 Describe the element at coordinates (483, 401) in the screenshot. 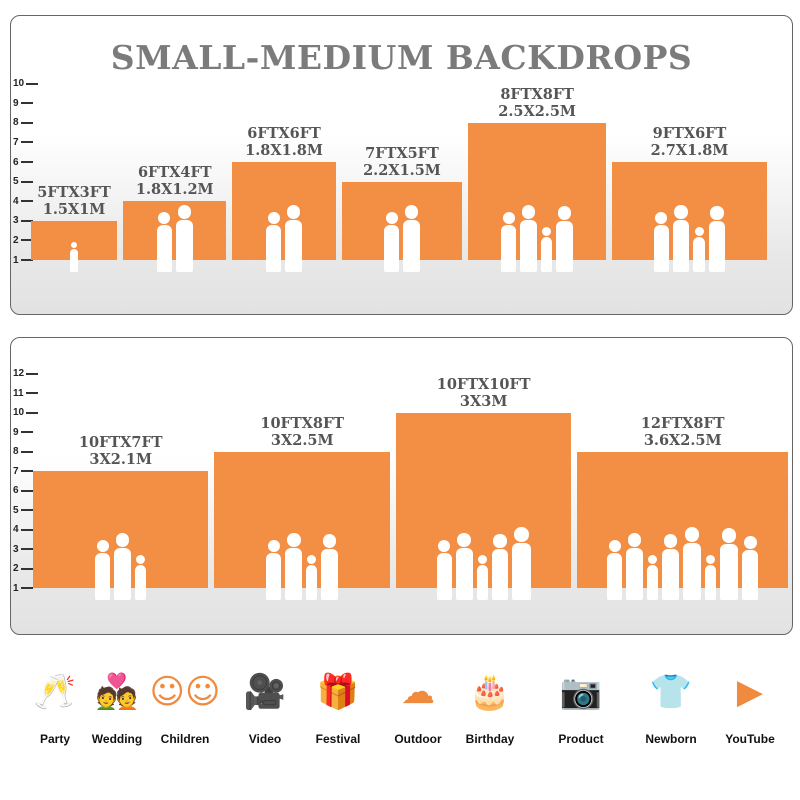

I see `size-label-m: 3X3M` at that location.